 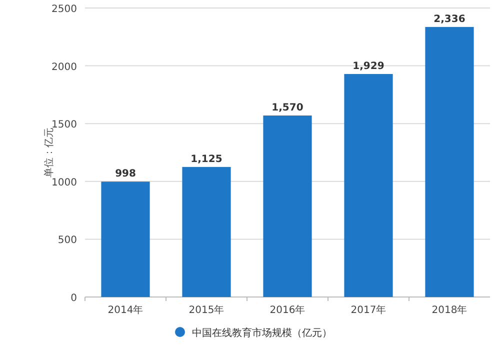 What do you see at coordinates (288, 310) in the screenshot?
I see `x-tick-label: 2016年` at bounding box center [288, 310].